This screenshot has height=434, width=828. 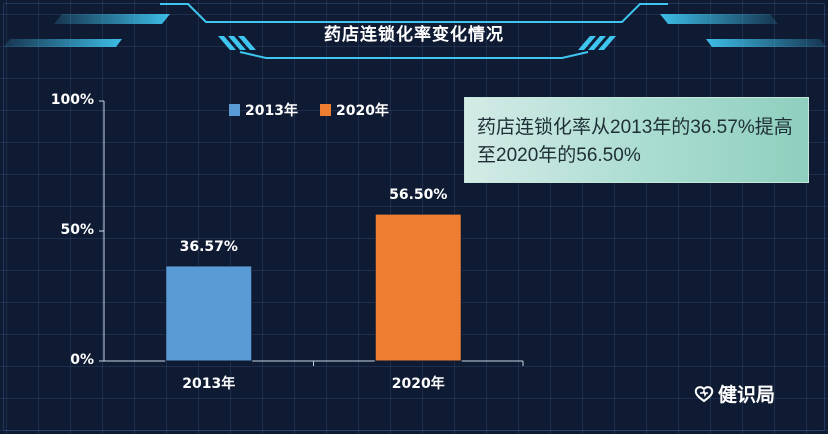 What do you see at coordinates (418, 384) in the screenshot?
I see `x-tick-label: 2020年` at bounding box center [418, 384].